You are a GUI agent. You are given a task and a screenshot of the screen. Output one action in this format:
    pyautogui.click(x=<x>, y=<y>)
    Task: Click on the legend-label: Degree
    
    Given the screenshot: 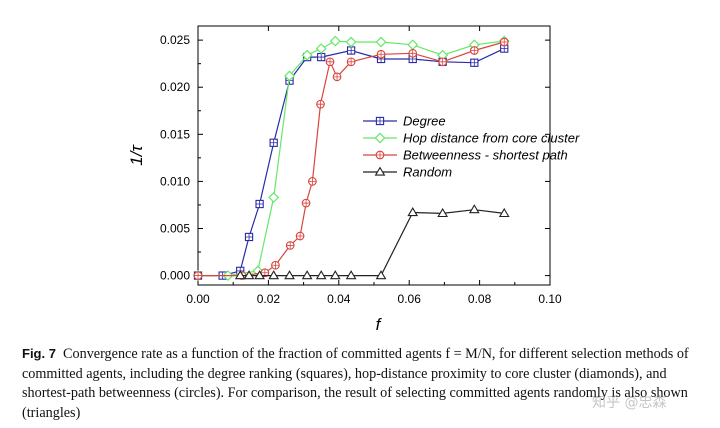 What is the action you would take?
    pyautogui.click(x=424, y=121)
    